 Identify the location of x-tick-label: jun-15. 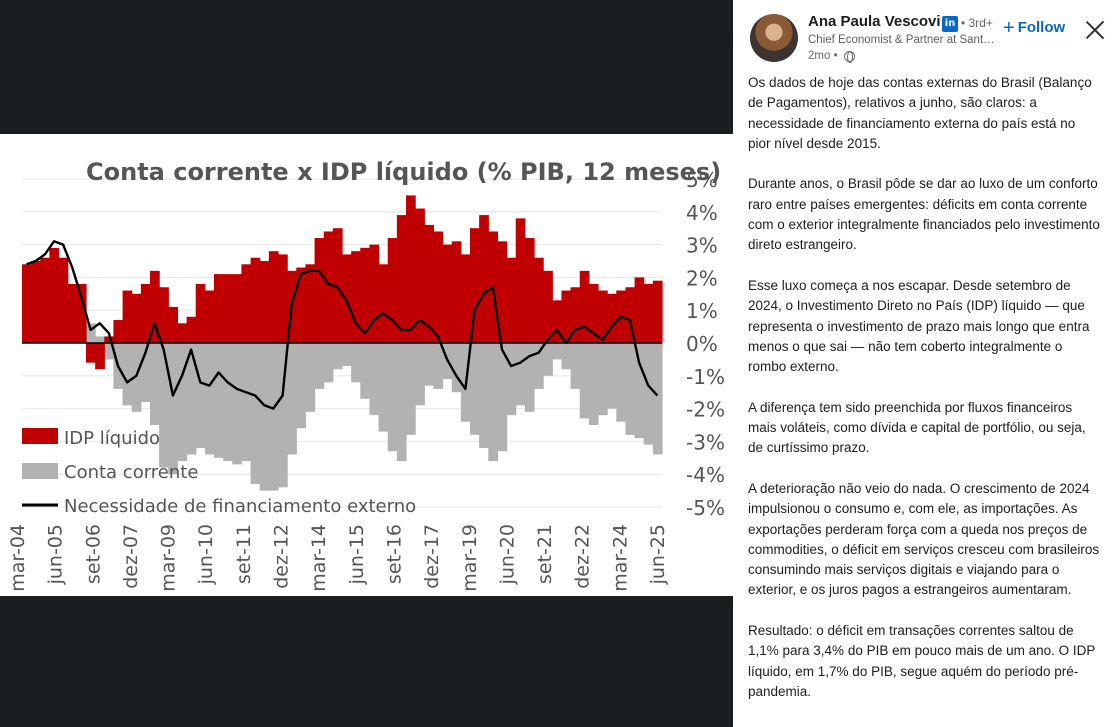
(357, 554).